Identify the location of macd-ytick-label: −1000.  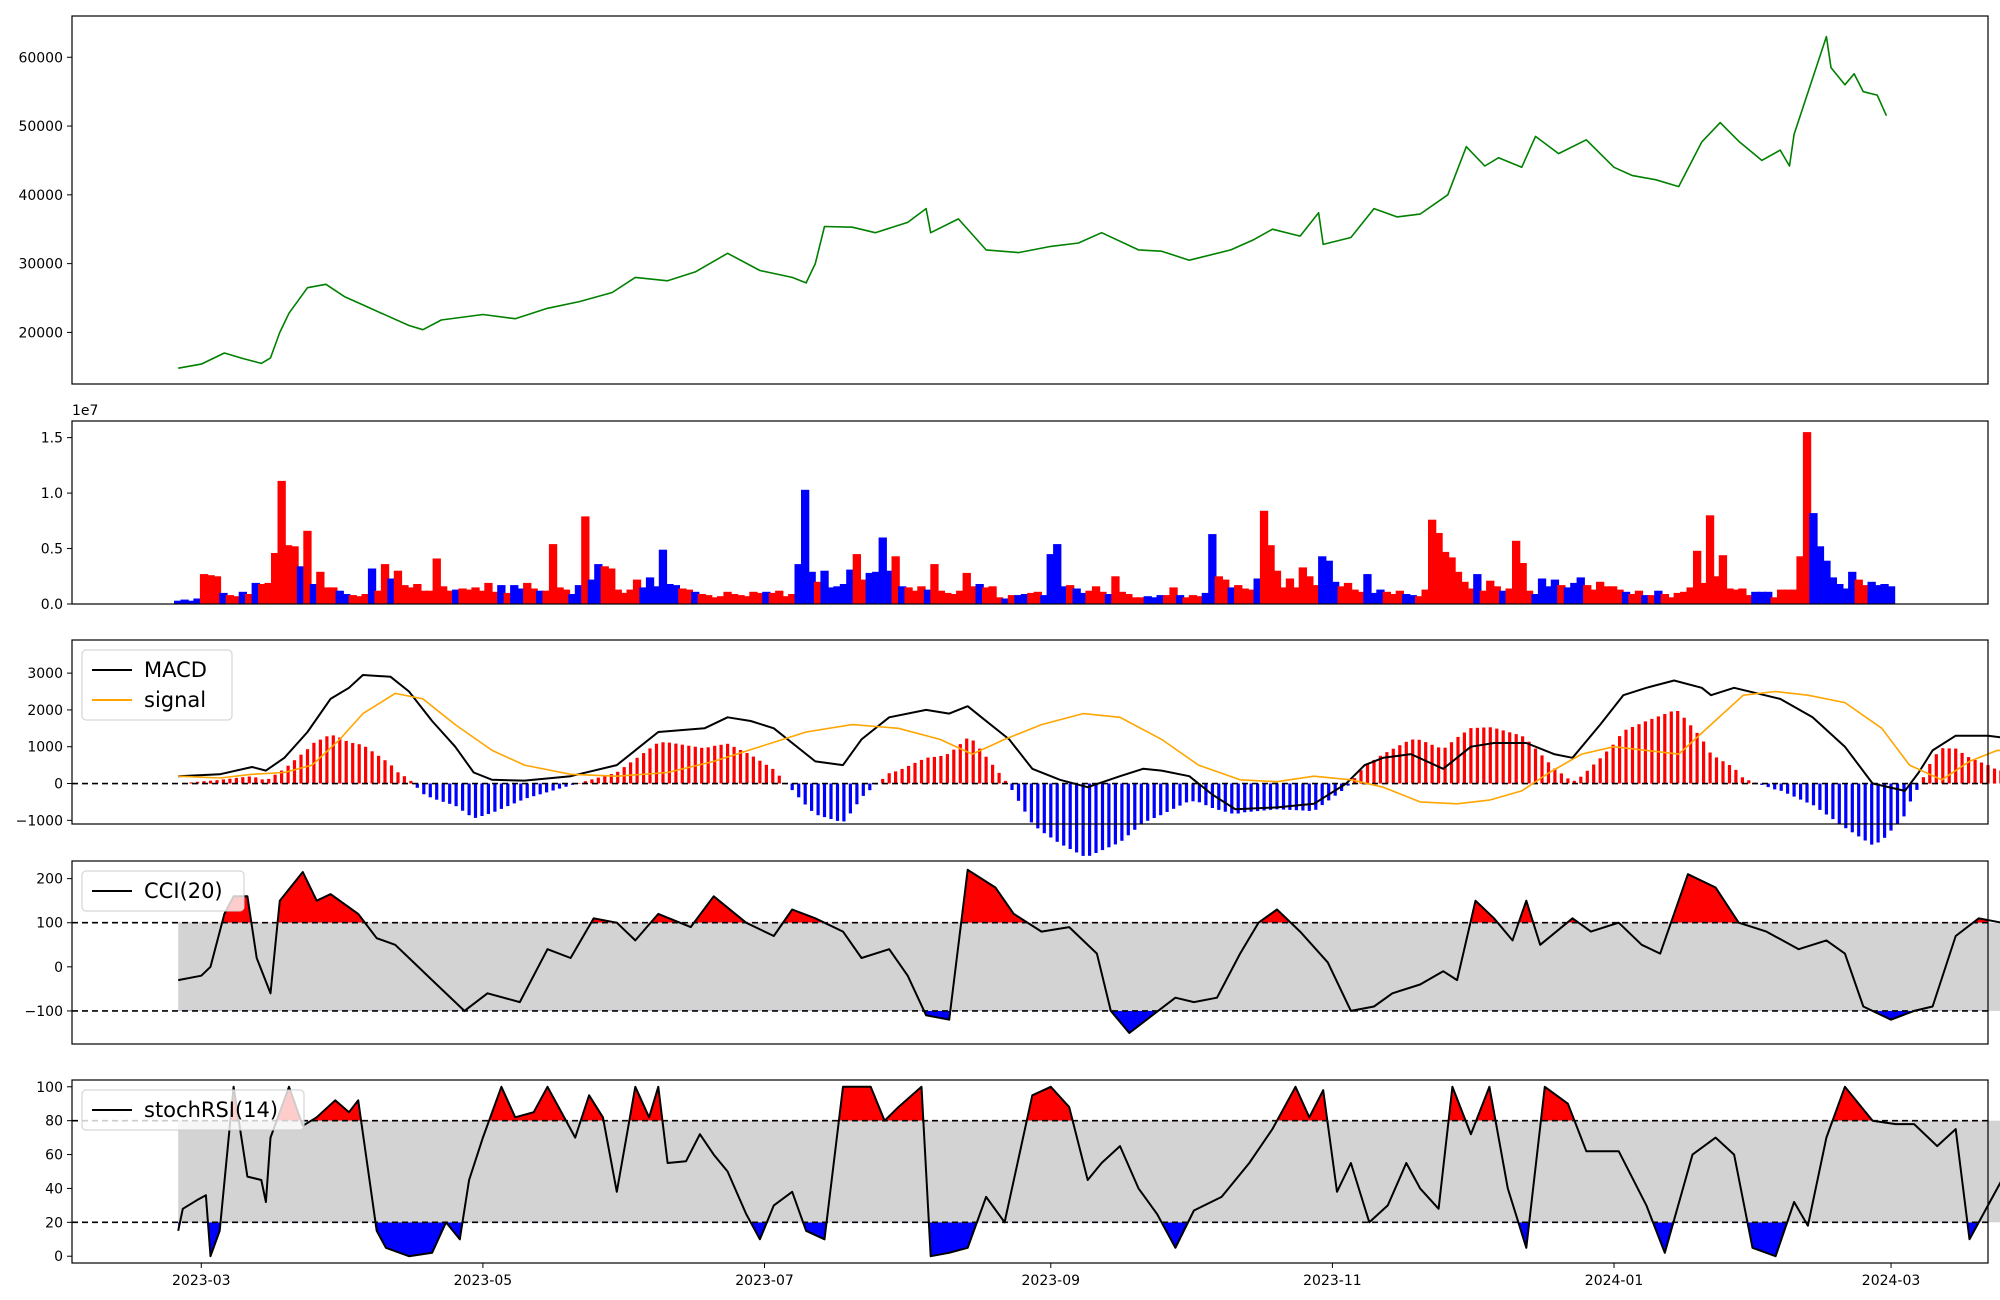
(39, 821).